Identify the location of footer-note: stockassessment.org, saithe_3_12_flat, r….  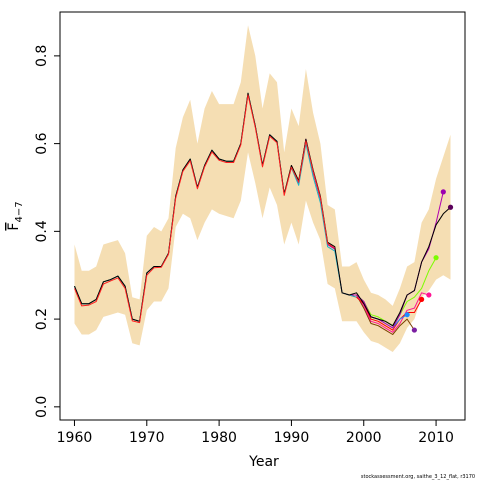
(418, 477).